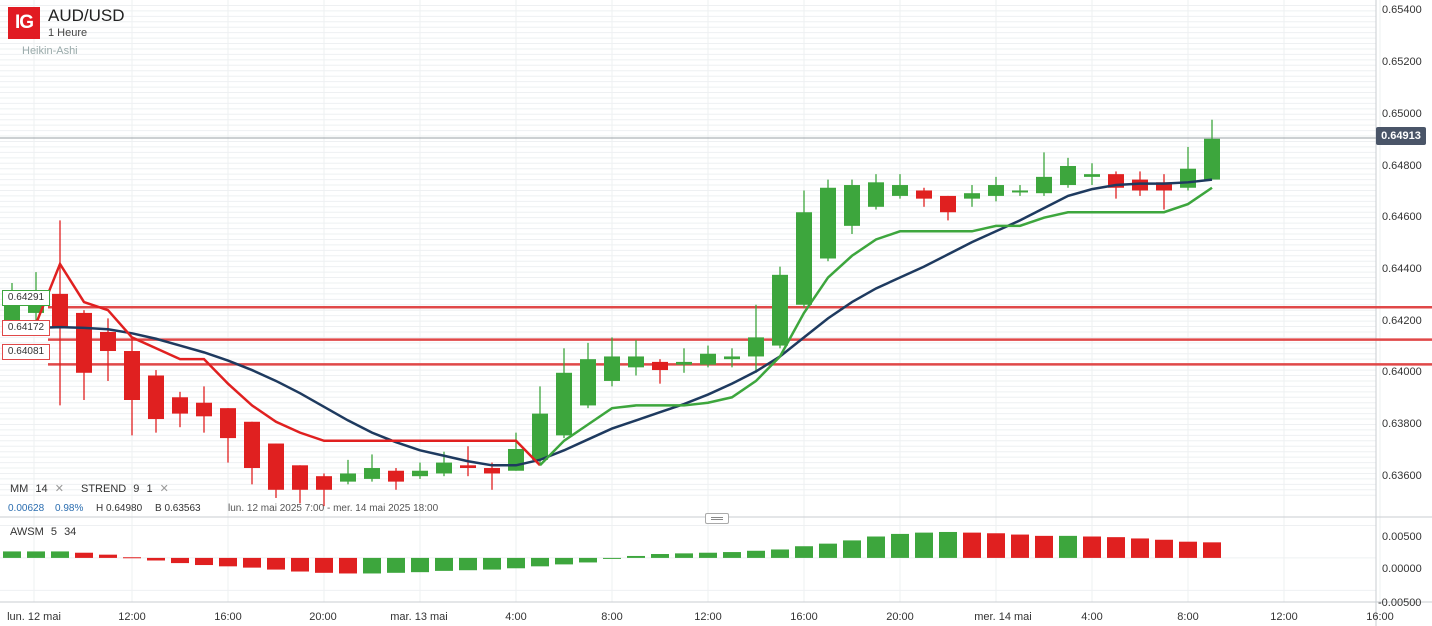  Describe the element at coordinates (1402, 424) in the screenshot. I see `price-tick: 0.63800` at that location.